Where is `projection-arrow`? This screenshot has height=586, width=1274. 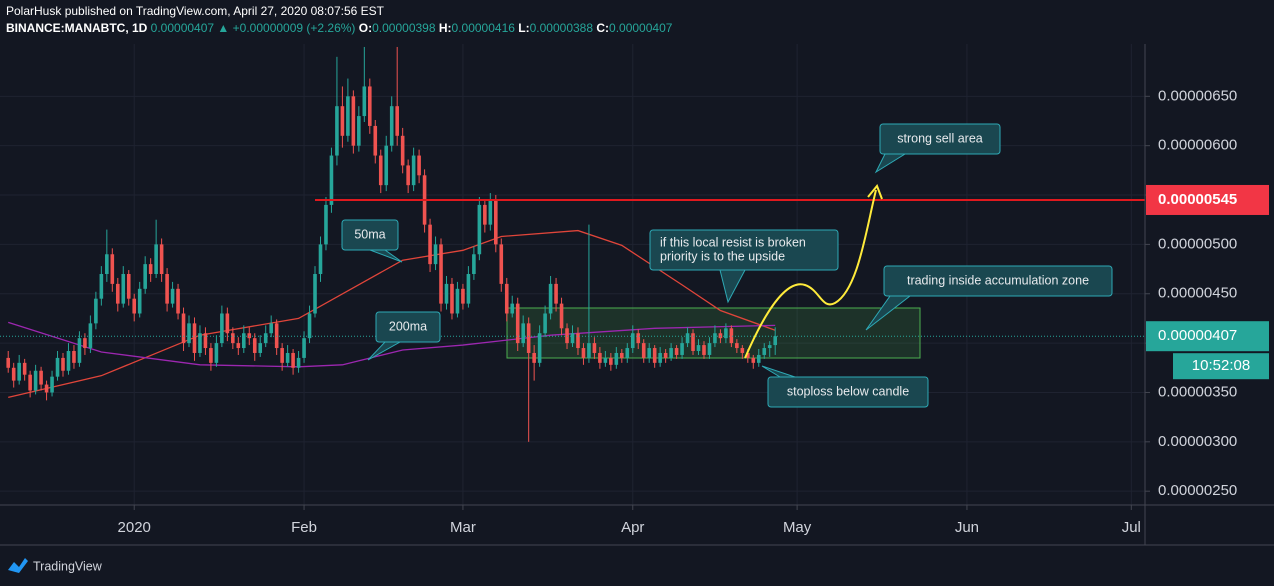 projection-arrow is located at coordinates (875, 192).